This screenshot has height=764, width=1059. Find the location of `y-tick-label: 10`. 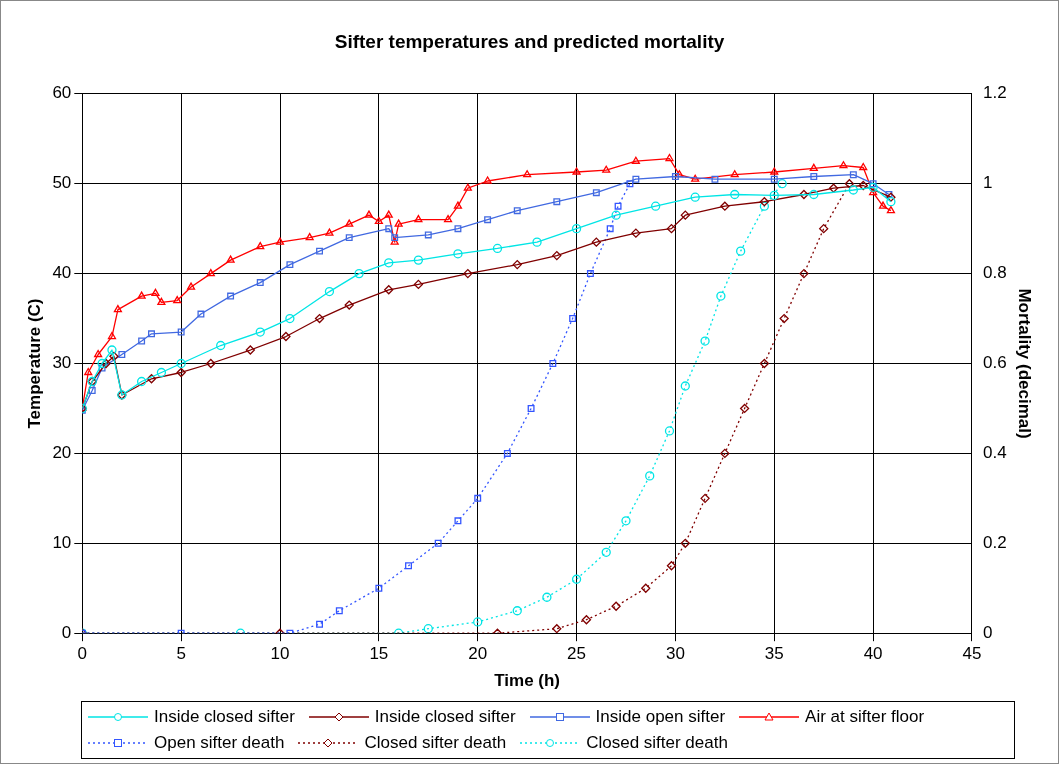

y-tick-label: 10 is located at coordinates (62, 542).